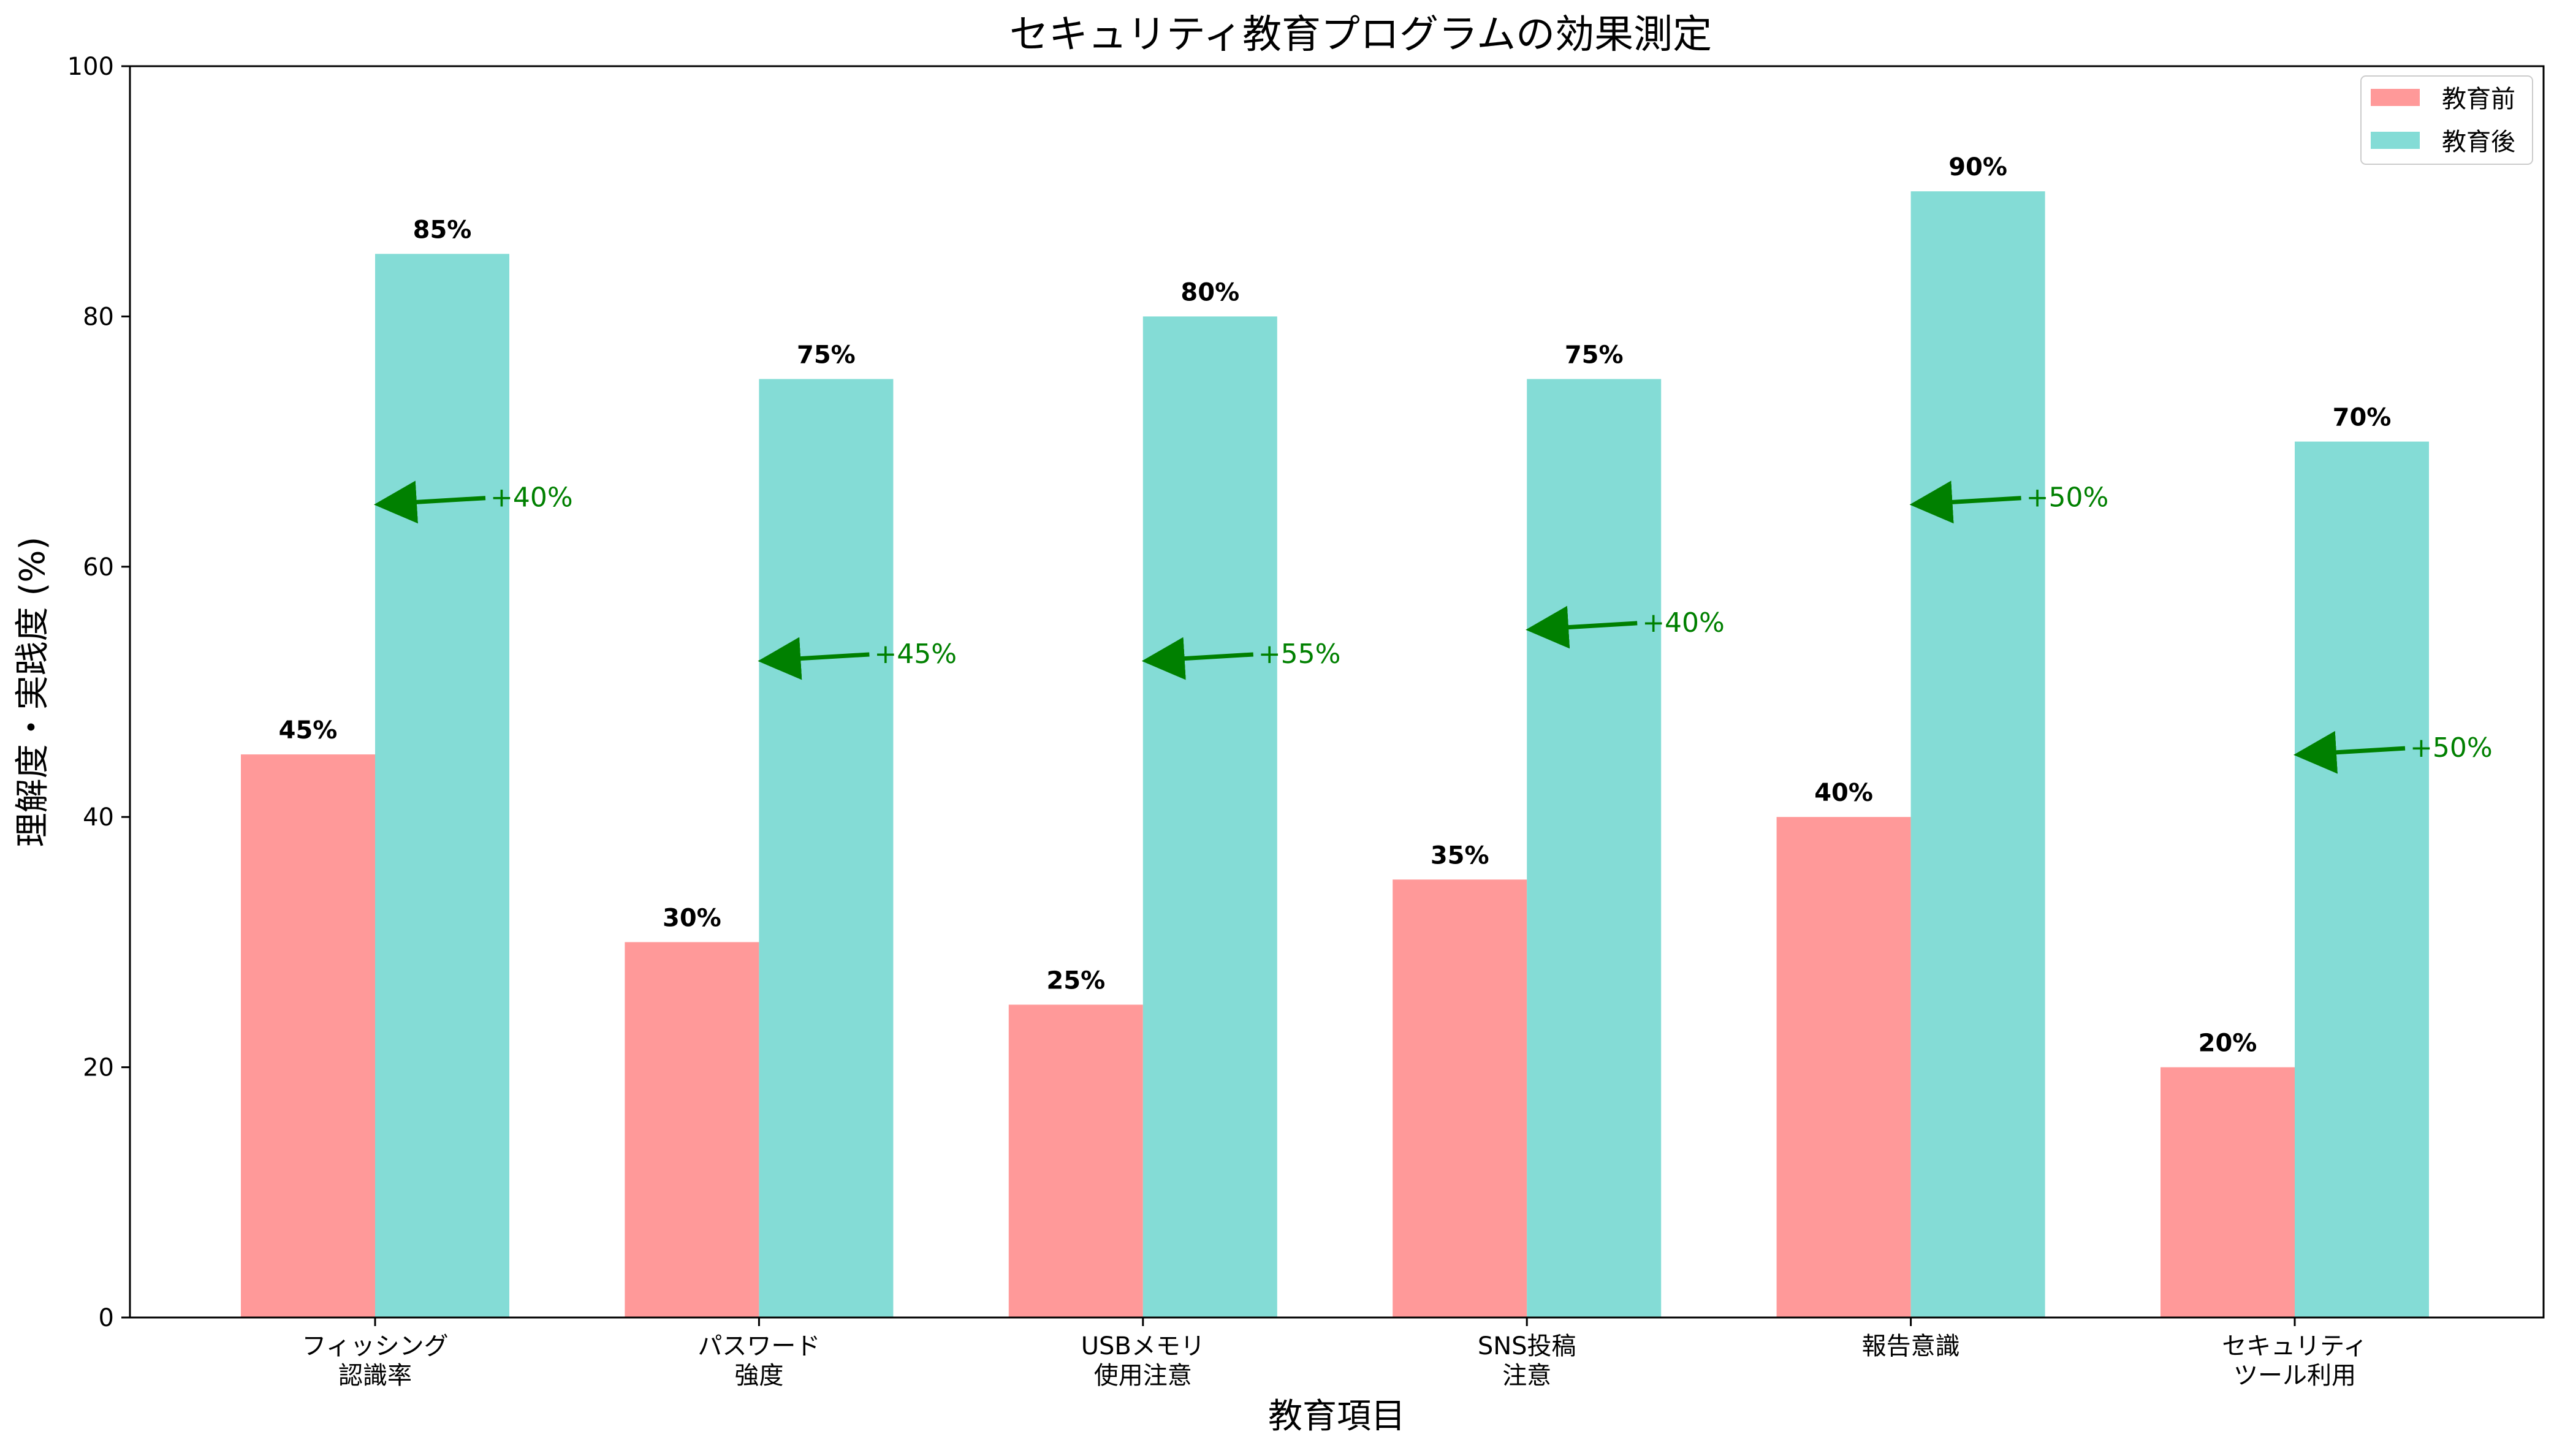 The image size is (2554, 1456). Describe the element at coordinates (1360, 35) in the screenshot. I see `chart-title: セキュリティ教育プログラムの効果測定` at that location.